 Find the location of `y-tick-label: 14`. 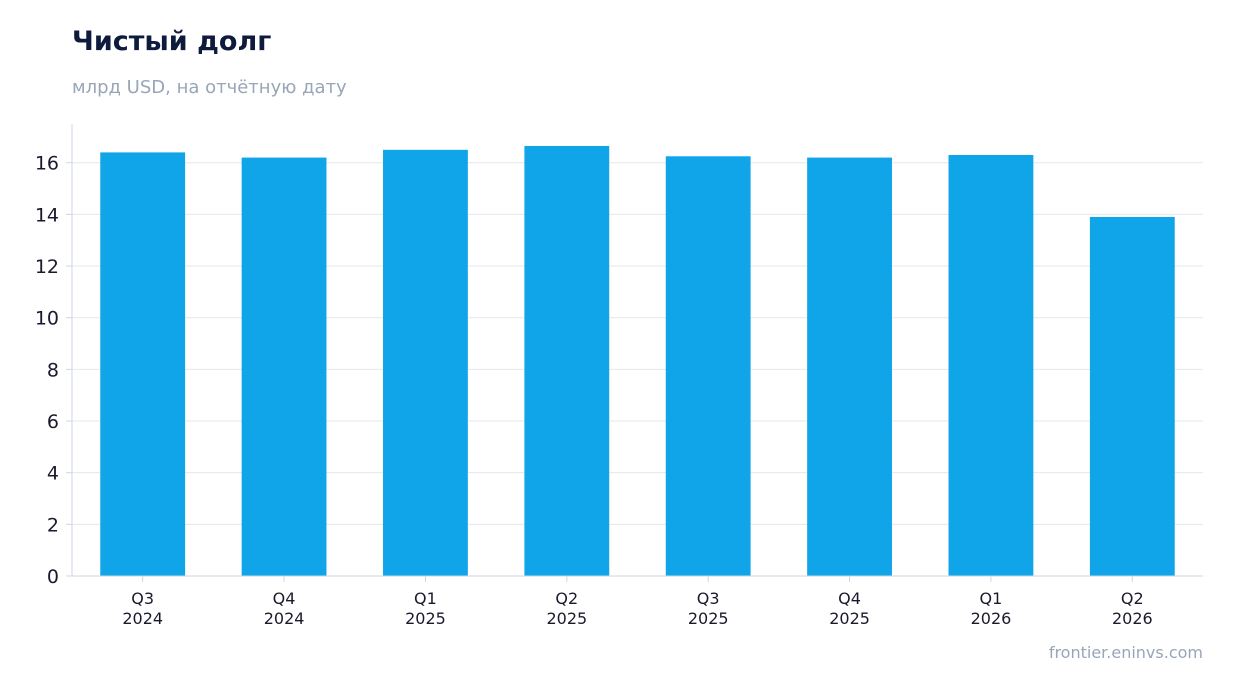

y-tick-label: 14 is located at coordinates (47, 215).